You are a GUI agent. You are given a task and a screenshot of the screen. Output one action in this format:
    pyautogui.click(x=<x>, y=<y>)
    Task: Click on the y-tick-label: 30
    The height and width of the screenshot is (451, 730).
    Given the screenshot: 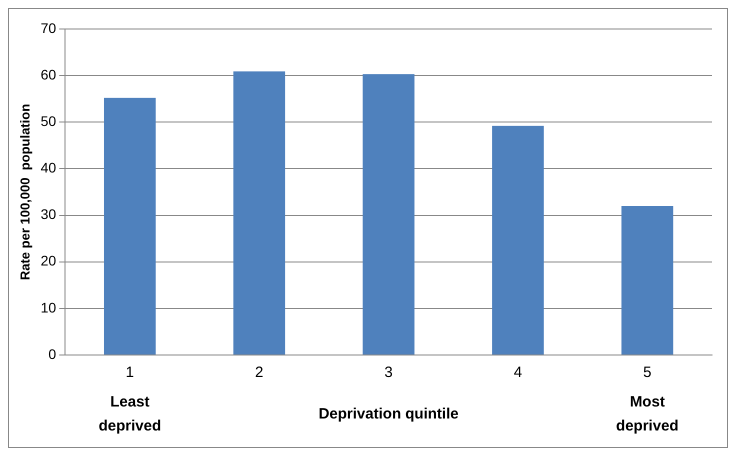 What is the action you would take?
    pyautogui.click(x=48, y=214)
    